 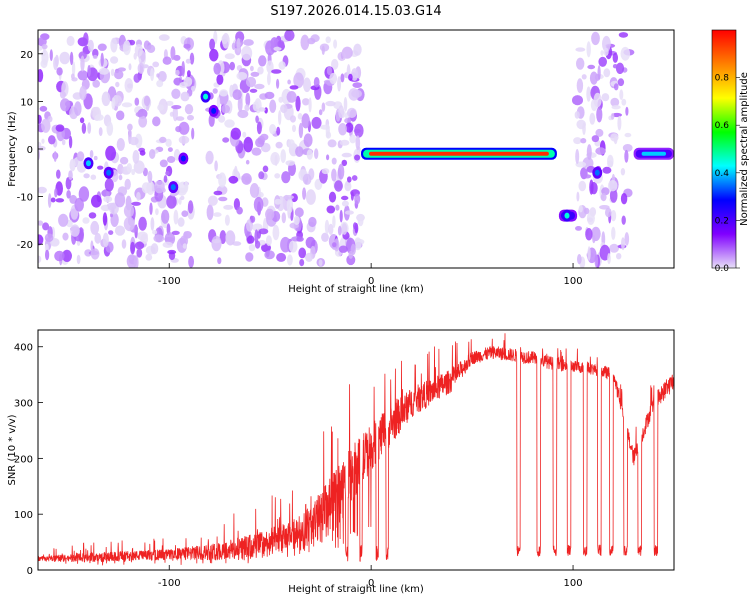 What do you see at coordinates (28, 460) in the screenshot?
I see `snr-y-ticks: 0 100 200 300 400` at bounding box center [28, 460].